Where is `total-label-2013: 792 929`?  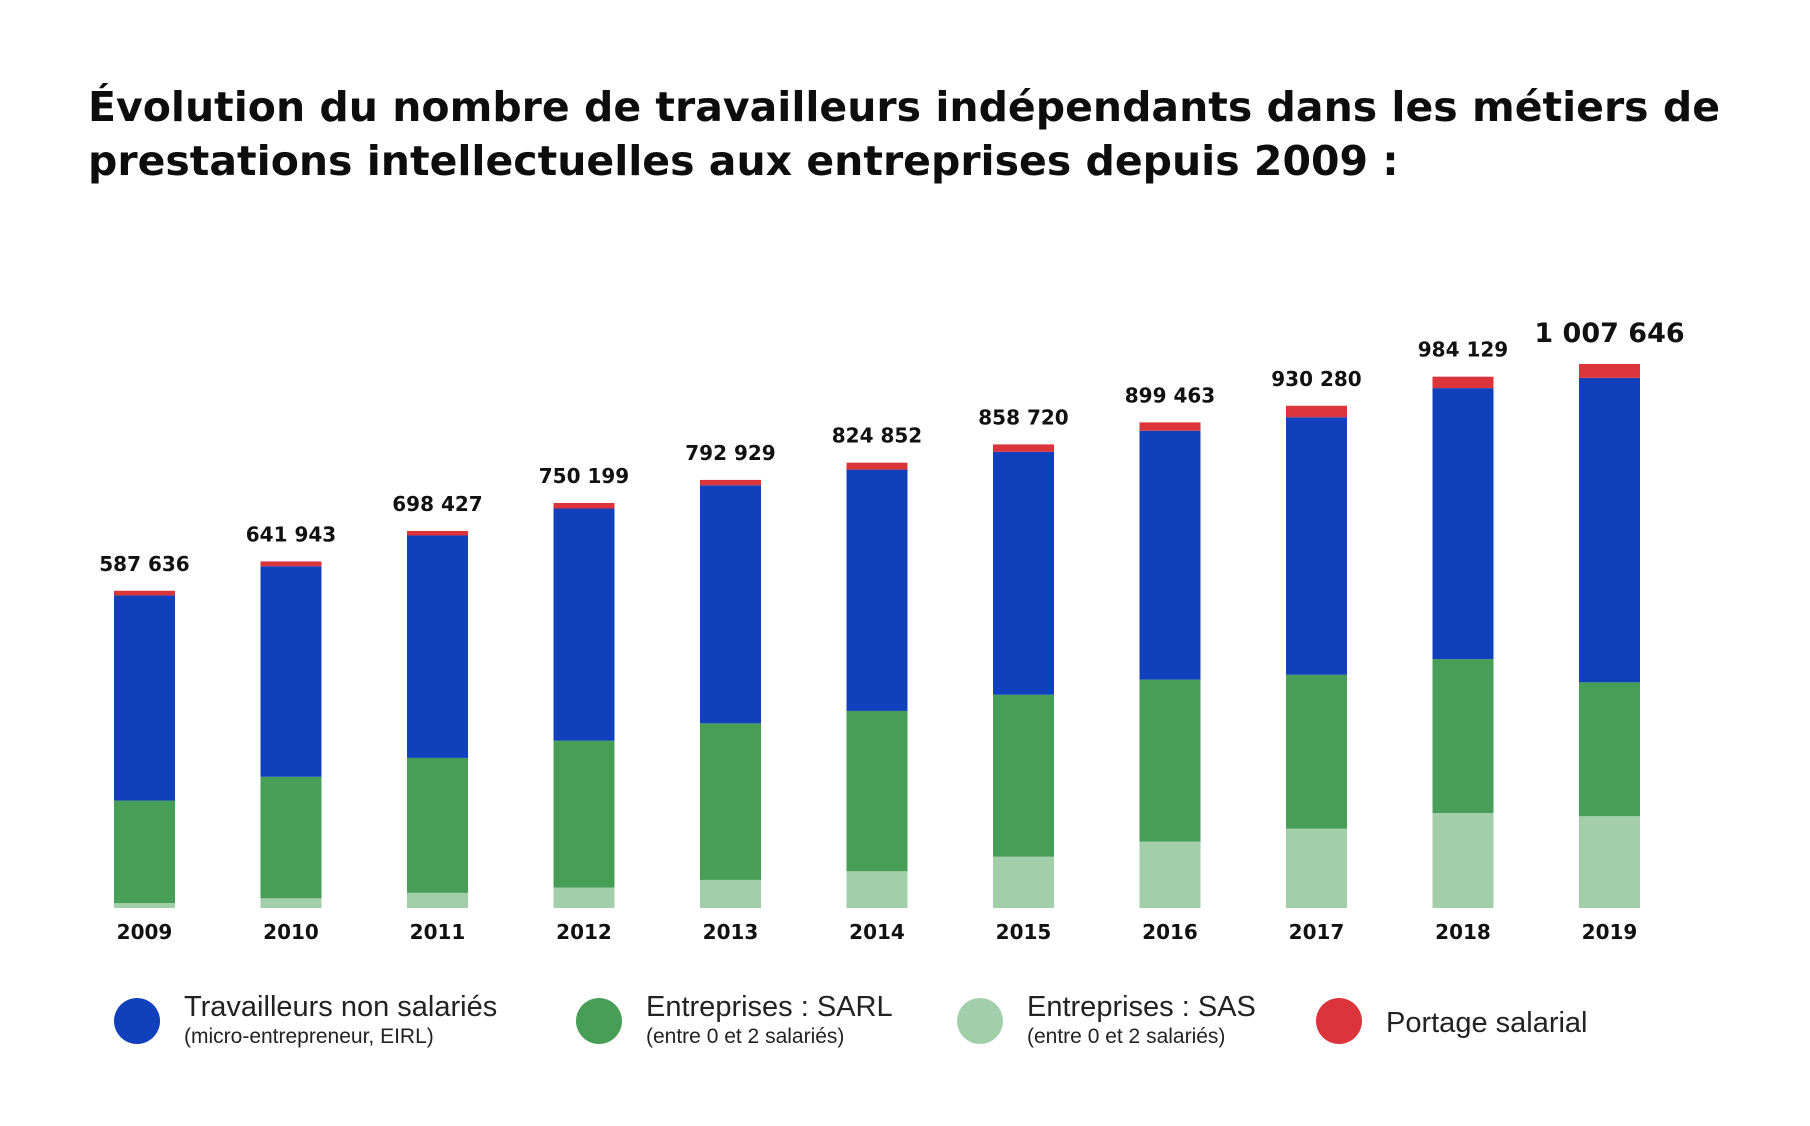
total-label-2013: 792 929 is located at coordinates (730, 453).